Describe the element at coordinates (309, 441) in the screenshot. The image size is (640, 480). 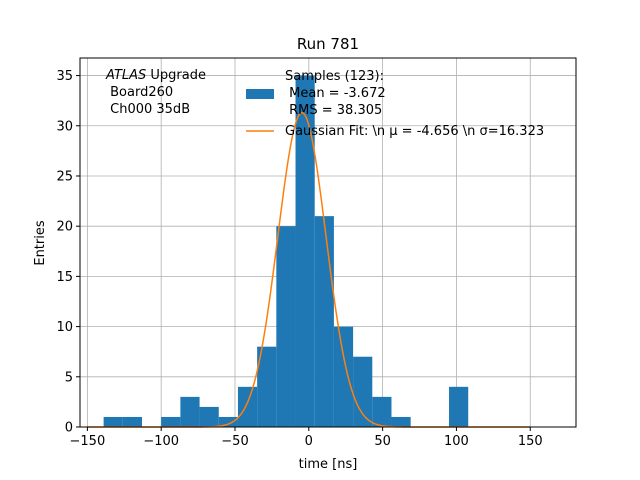
I see `x-tick-label-3: 0` at that location.